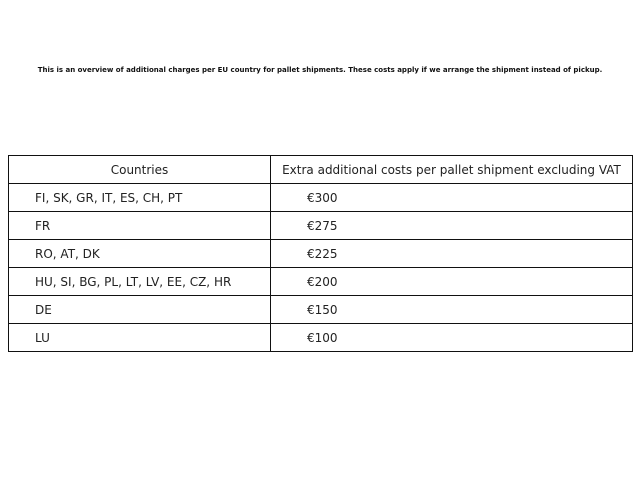 This screenshot has width=640, height=480. I want to click on cost-cell: €275, so click(451, 225).